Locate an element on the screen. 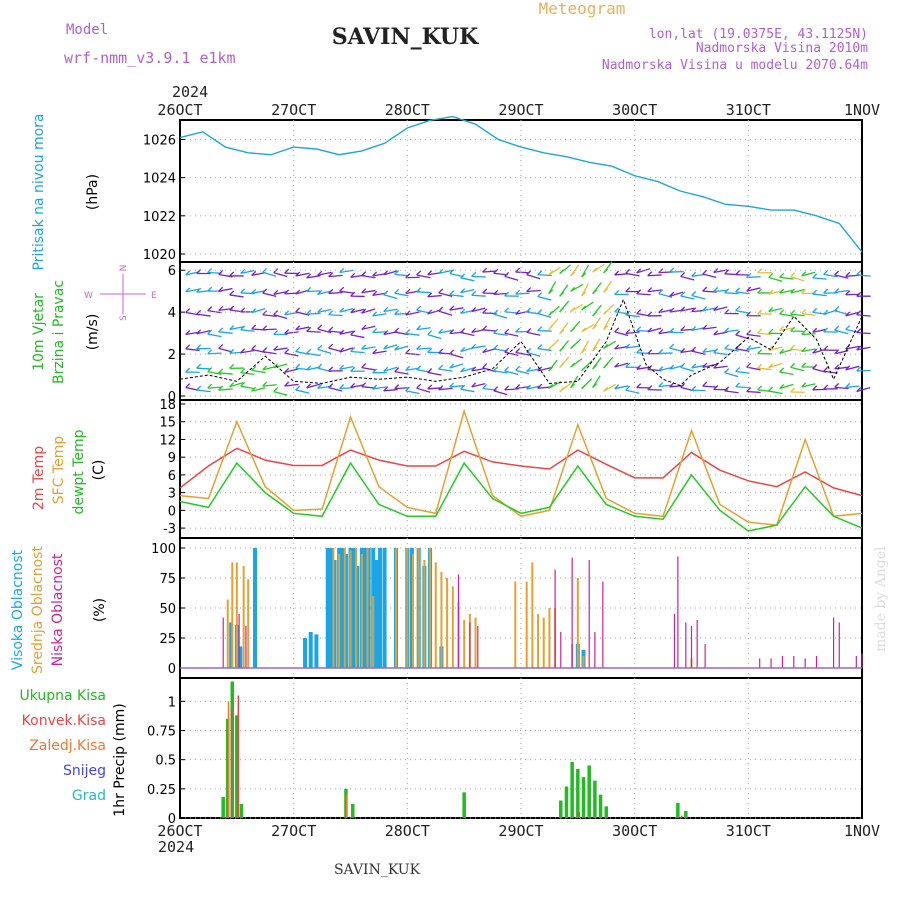 The width and height of the screenshot is (900, 900). temp-ylabel-3: dewpt Temp is located at coordinates (79, 471).